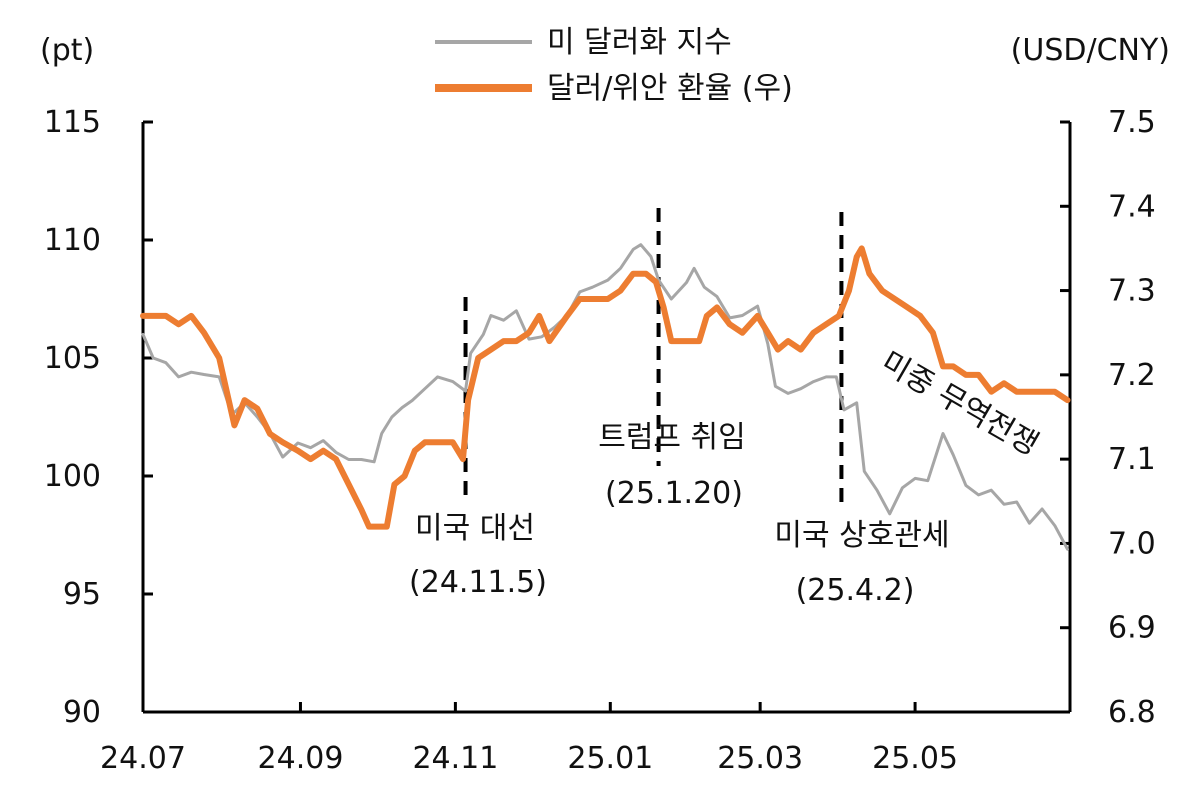 The height and width of the screenshot is (806, 1200). Describe the element at coordinates (67, 50) in the screenshot. I see `left-axis-unit: (pt)` at that location.